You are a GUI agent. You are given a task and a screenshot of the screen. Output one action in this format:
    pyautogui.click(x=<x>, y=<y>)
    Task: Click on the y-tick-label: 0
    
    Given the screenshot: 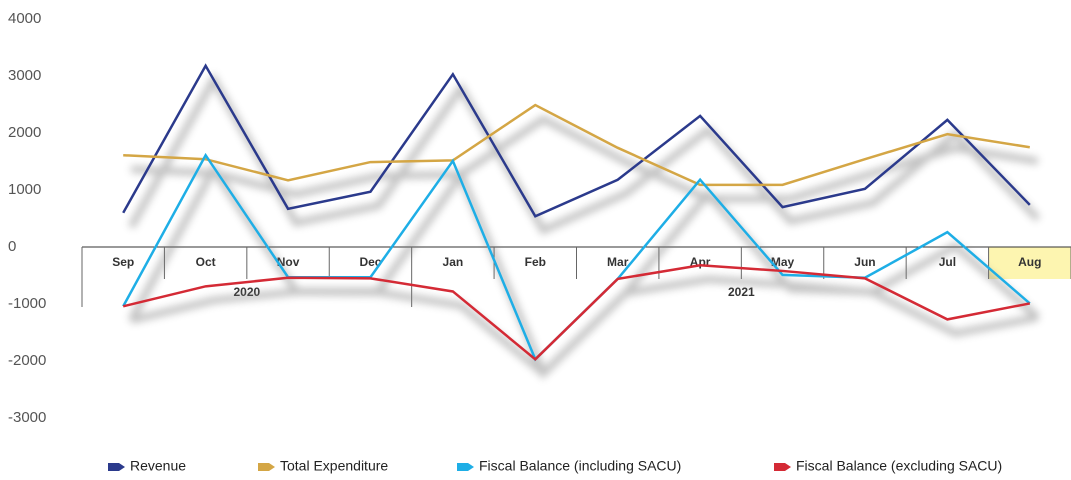 What is the action you would take?
    pyautogui.click(x=12, y=246)
    